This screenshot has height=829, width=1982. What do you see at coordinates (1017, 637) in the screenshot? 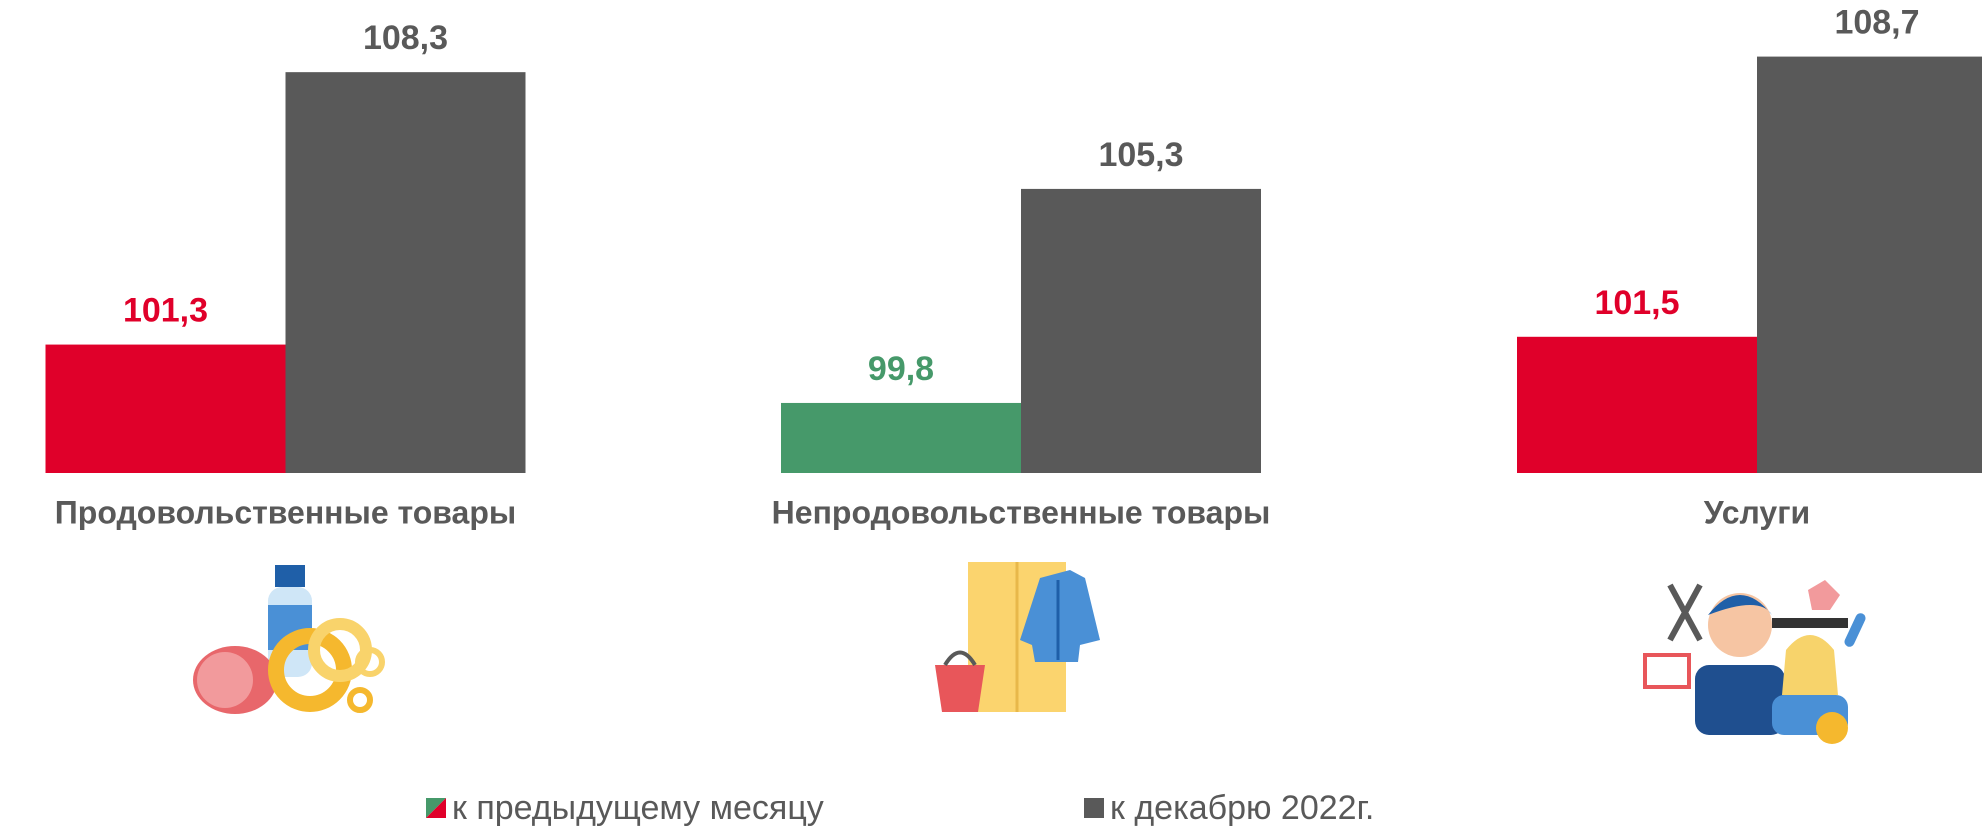
I see `icon-goods` at bounding box center [1017, 637].